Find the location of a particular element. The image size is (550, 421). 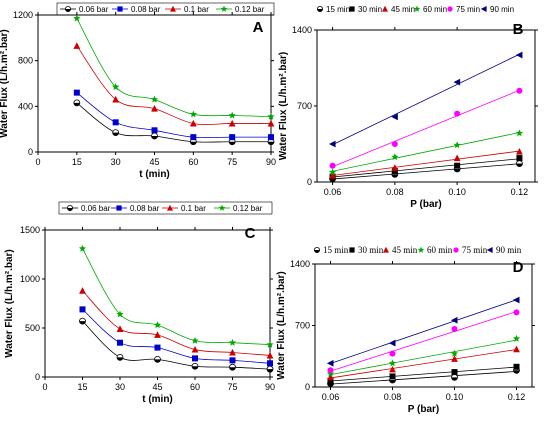

legend-item: 45 min is located at coordinates (400, 250).